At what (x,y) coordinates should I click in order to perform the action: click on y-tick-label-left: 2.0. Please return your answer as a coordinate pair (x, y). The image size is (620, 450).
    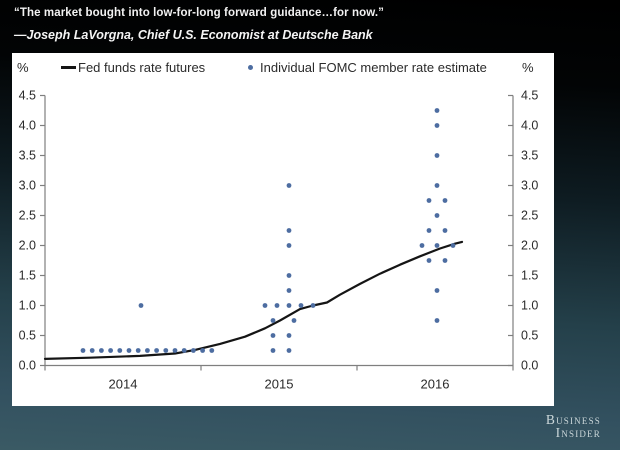
    Looking at the image, I should click on (27, 246).